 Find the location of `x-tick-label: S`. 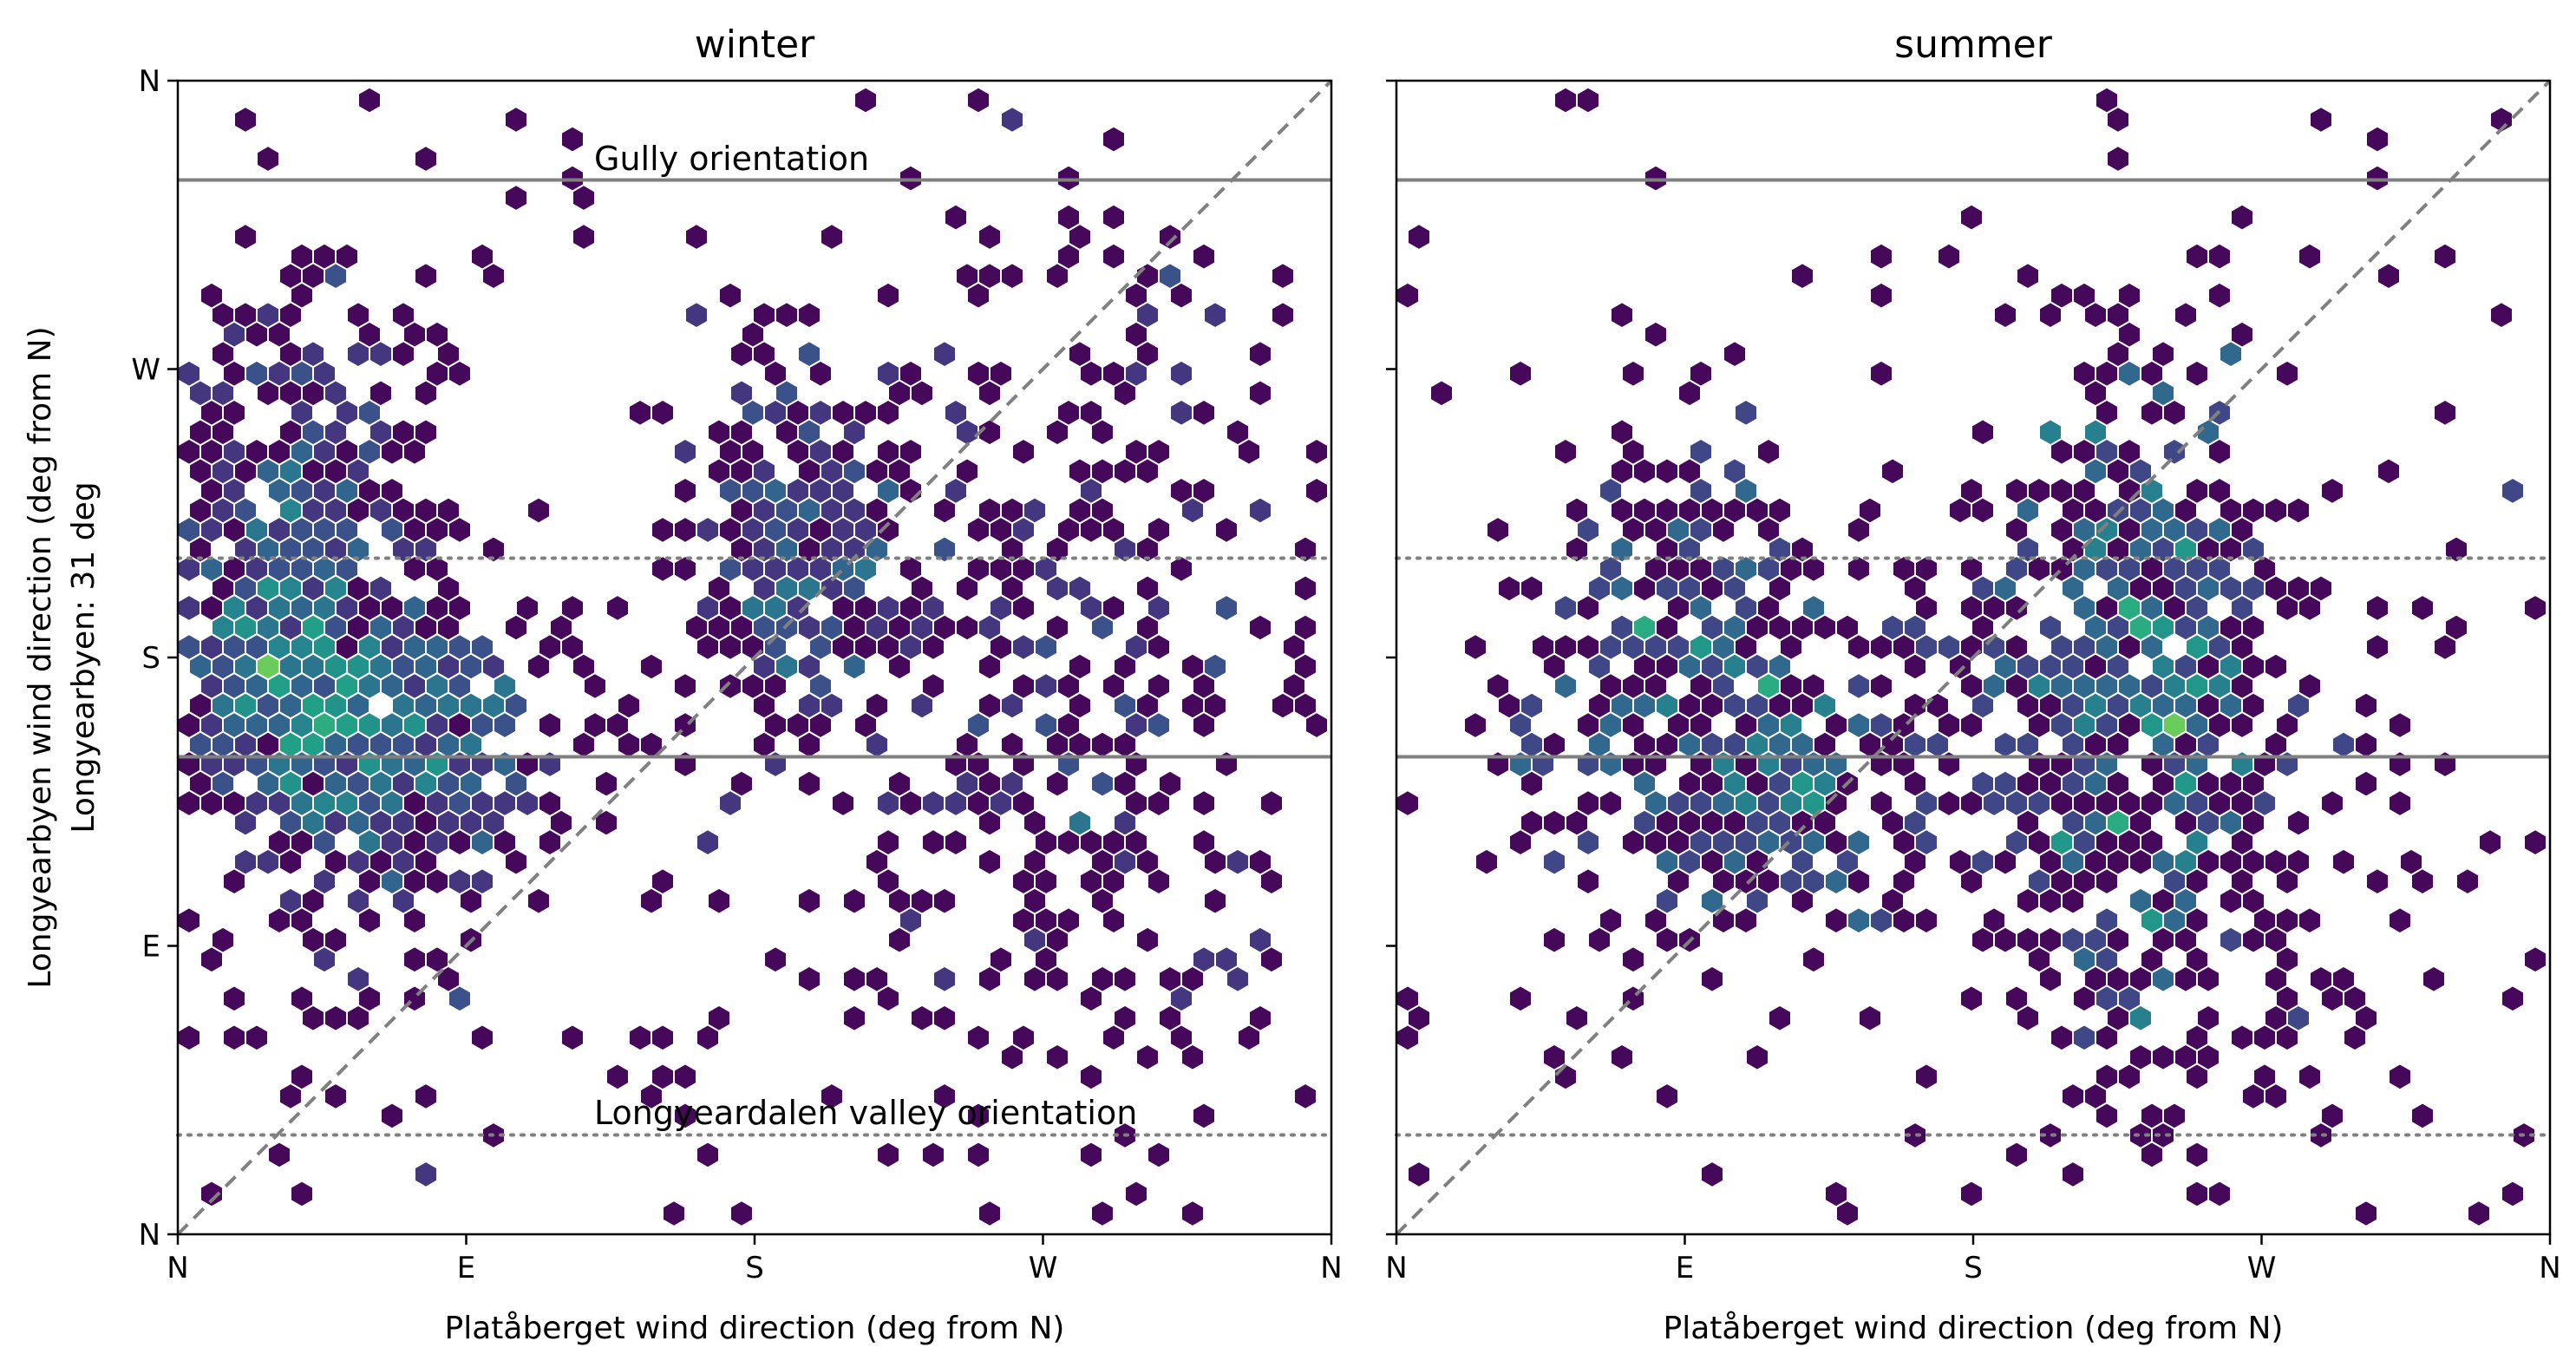

x-tick-label: S is located at coordinates (754, 1268).